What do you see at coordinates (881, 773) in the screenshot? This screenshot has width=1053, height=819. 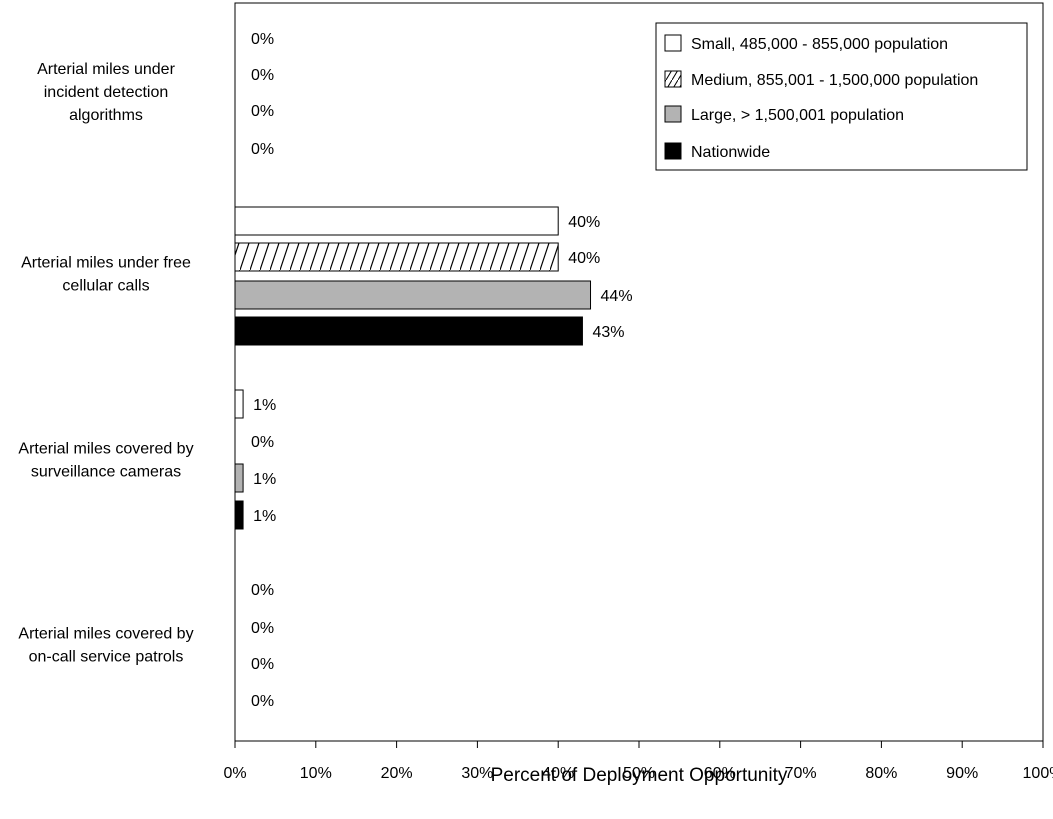 I see `x-tick-label: 80%` at bounding box center [881, 773].